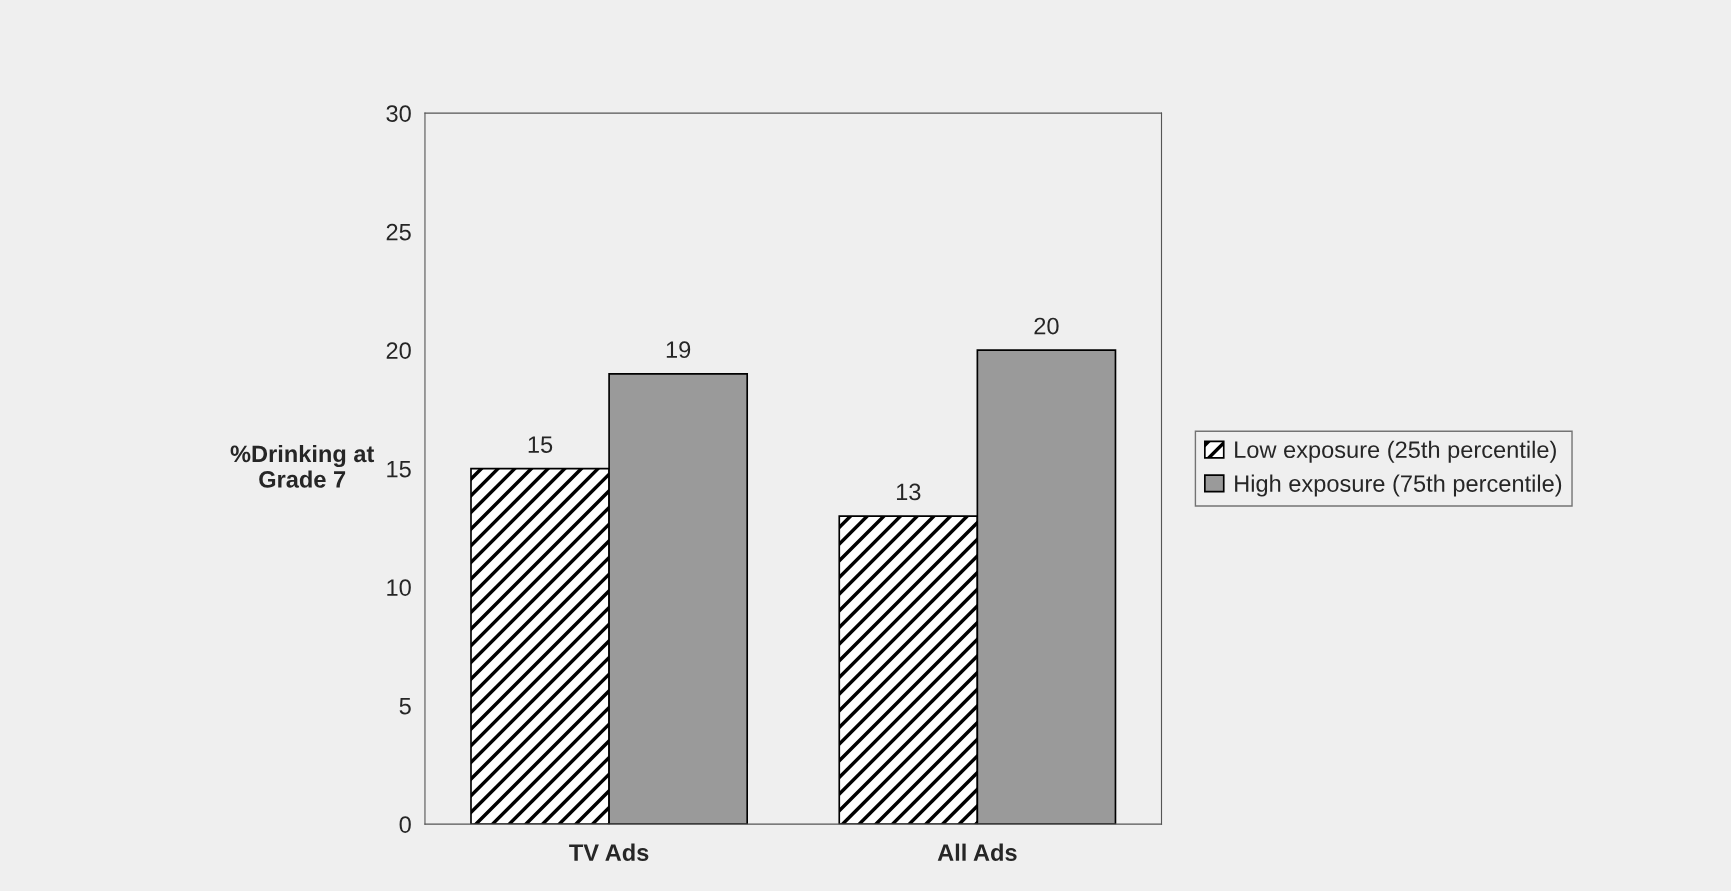 The height and width of the screenshot is (891, 1731). What do you see at coordinates (1398, 485) in the screenshot?
I see `legend-label: High exposure (75th percentile)` at bounding box center [1398, 485].